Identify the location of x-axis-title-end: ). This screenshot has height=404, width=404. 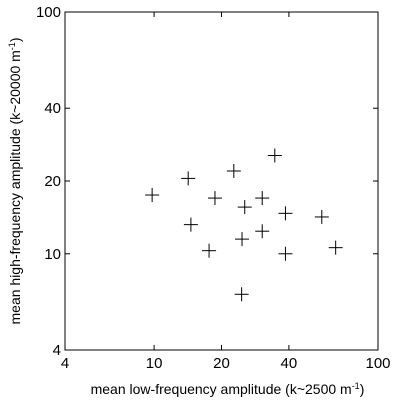
(362, 389).